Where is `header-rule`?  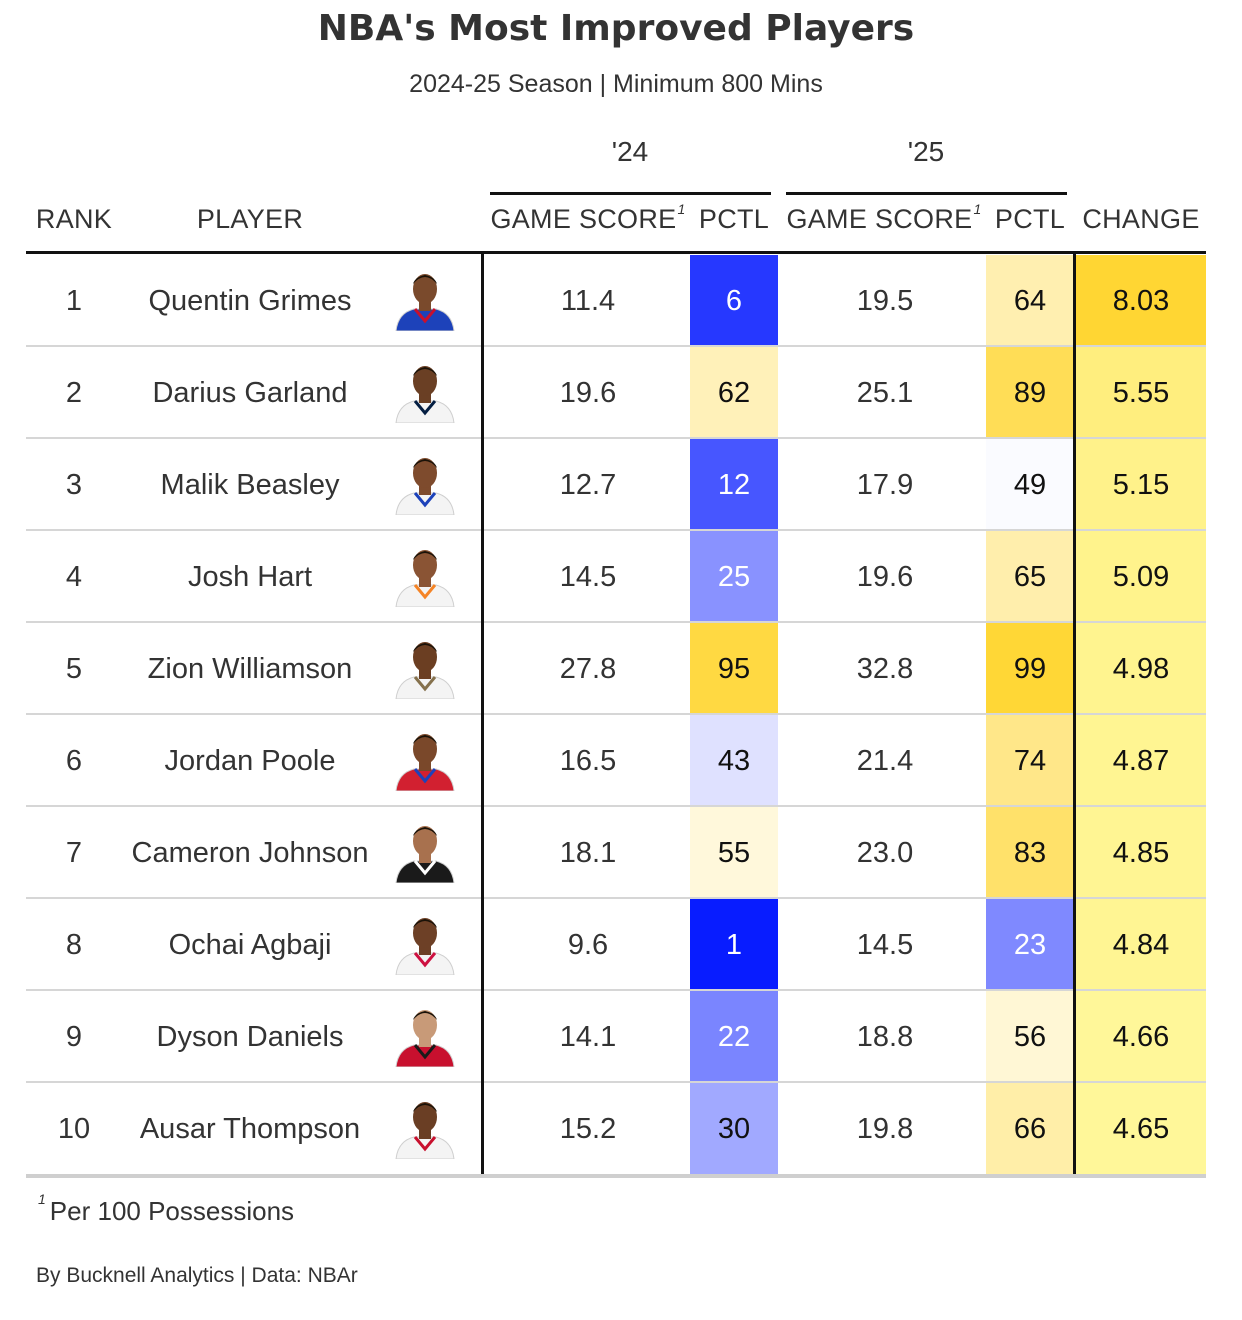
header-rule is located at coordinates (616, 252).